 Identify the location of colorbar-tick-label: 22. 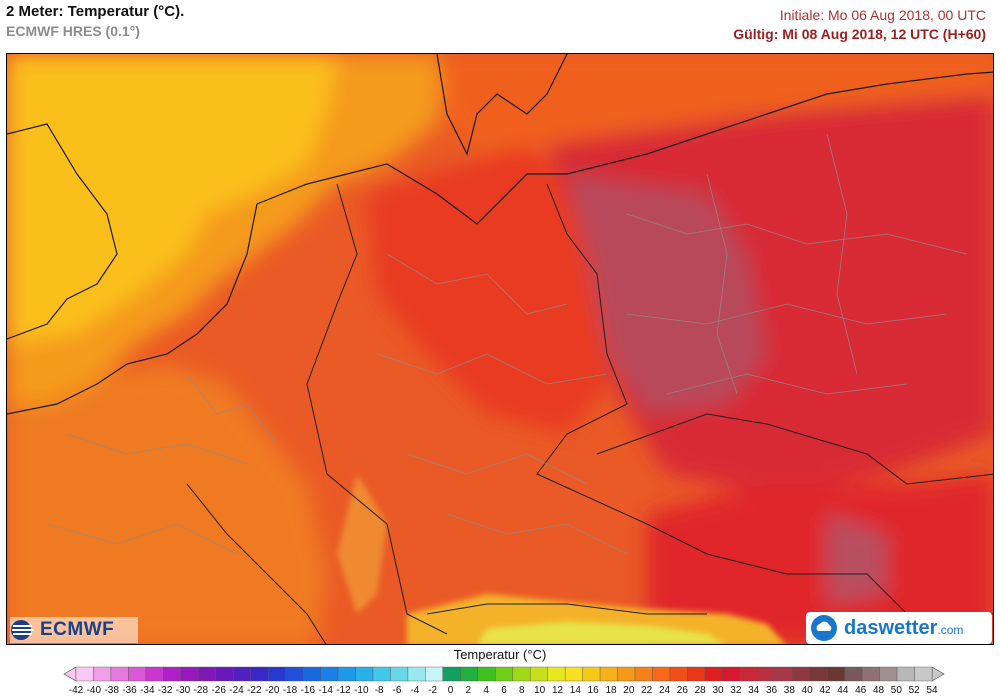
(647, 690).